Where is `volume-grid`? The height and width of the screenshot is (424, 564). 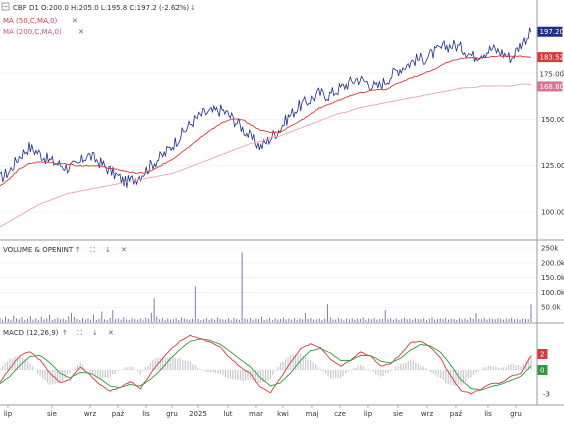 volume-grid is located at coordinates (268, 277).